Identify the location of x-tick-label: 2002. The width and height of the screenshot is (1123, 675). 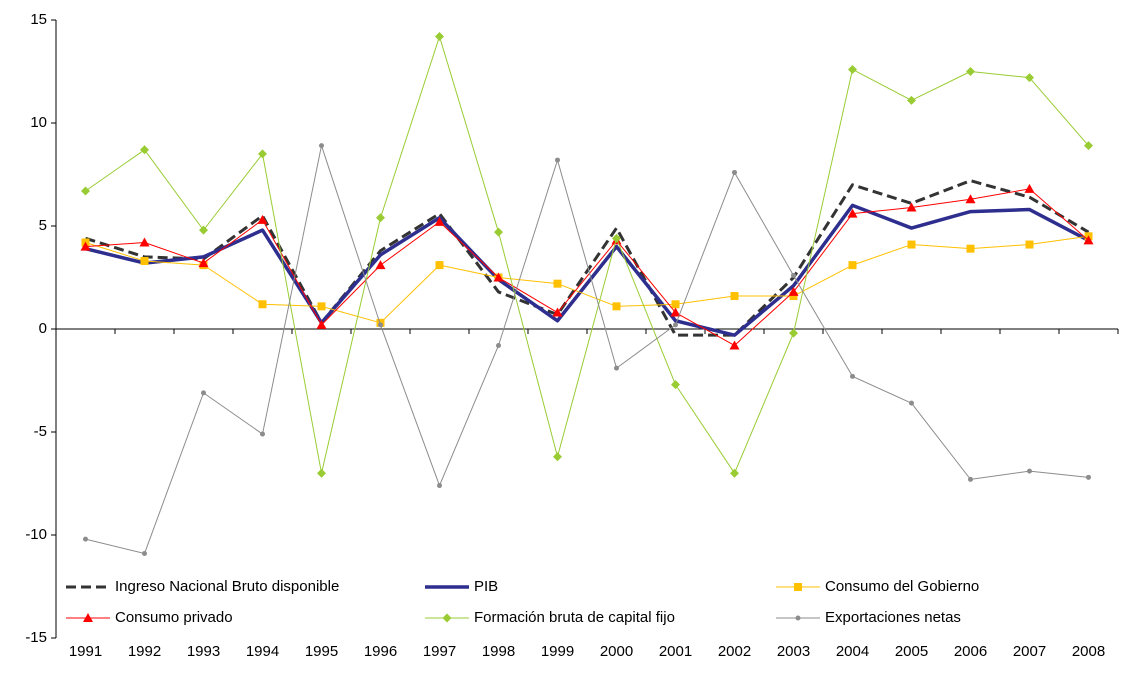
(734, 651).